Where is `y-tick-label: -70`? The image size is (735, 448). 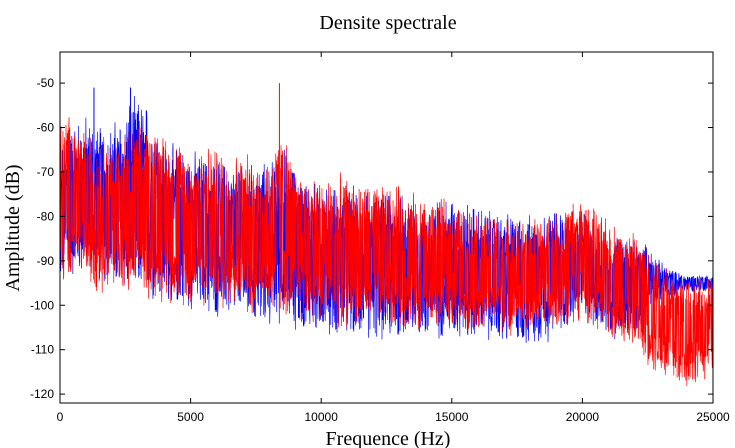 y-tick-label: -70 is located at coordinates (46, 172).